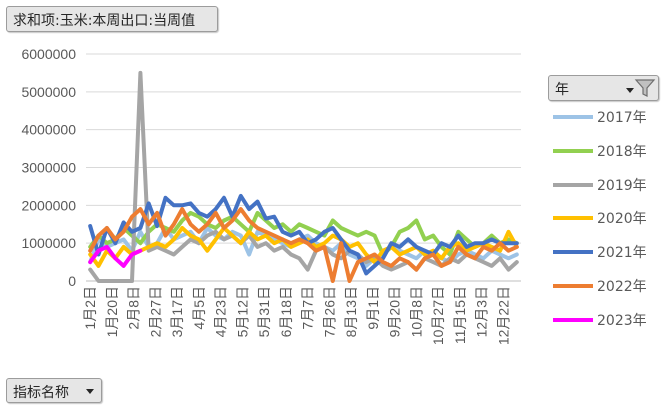  Describe the element at coordinates (48, 92) in the screenshot. I see `y-tick-label: 5000000` at that location.